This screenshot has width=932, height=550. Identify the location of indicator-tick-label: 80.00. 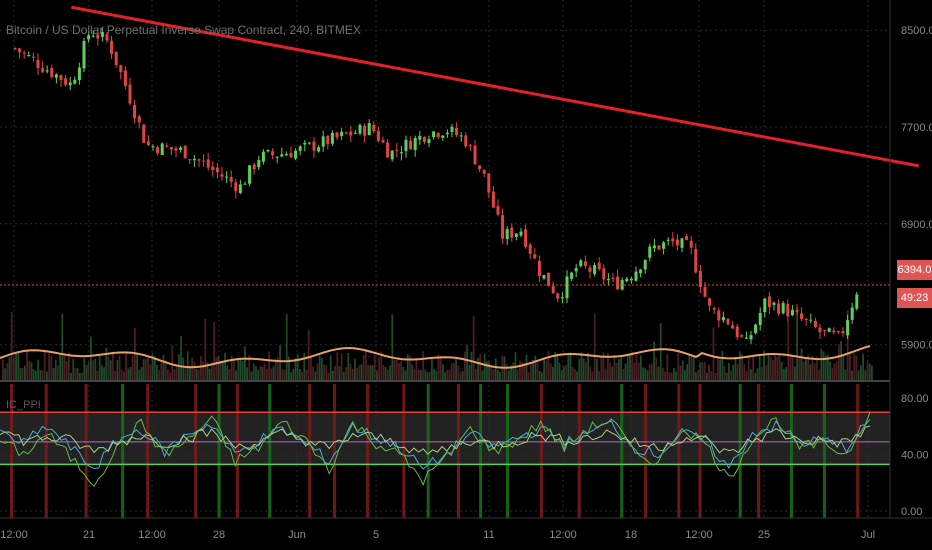
(915, 399).